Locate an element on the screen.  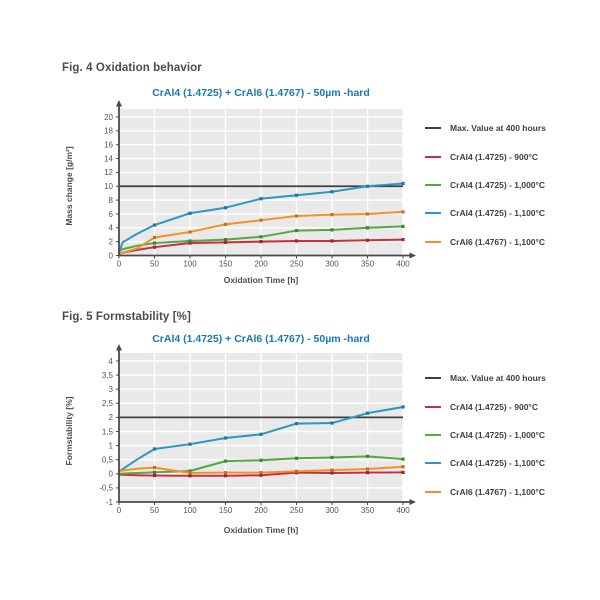
y-tick-label: 12 is located at coordinates (108, 172).